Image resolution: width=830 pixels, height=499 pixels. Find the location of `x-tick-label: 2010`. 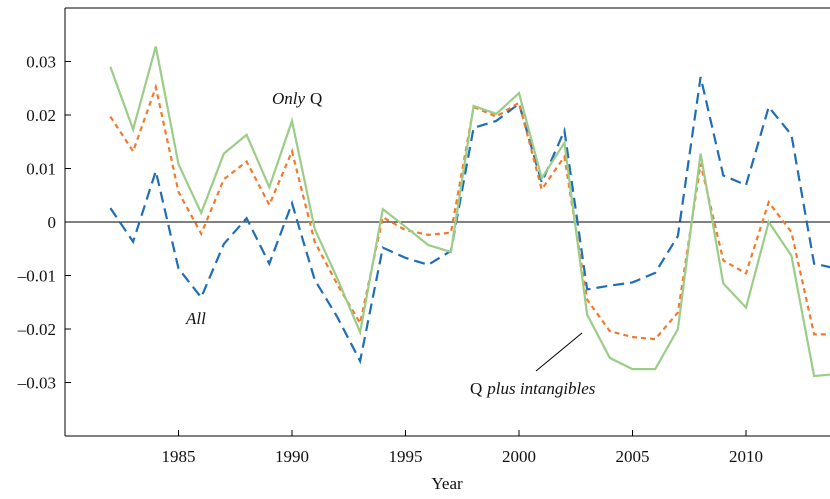

x-tick-label: 2010 is located at coordinates (746, 456).